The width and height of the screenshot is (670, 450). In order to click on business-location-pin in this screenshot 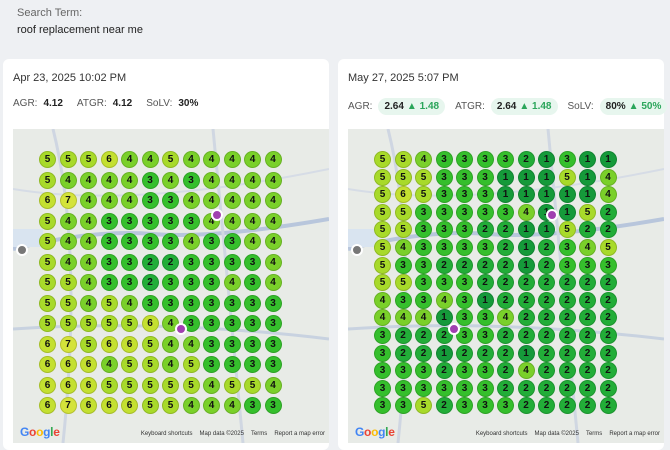, I will do `click(217, 215)`.